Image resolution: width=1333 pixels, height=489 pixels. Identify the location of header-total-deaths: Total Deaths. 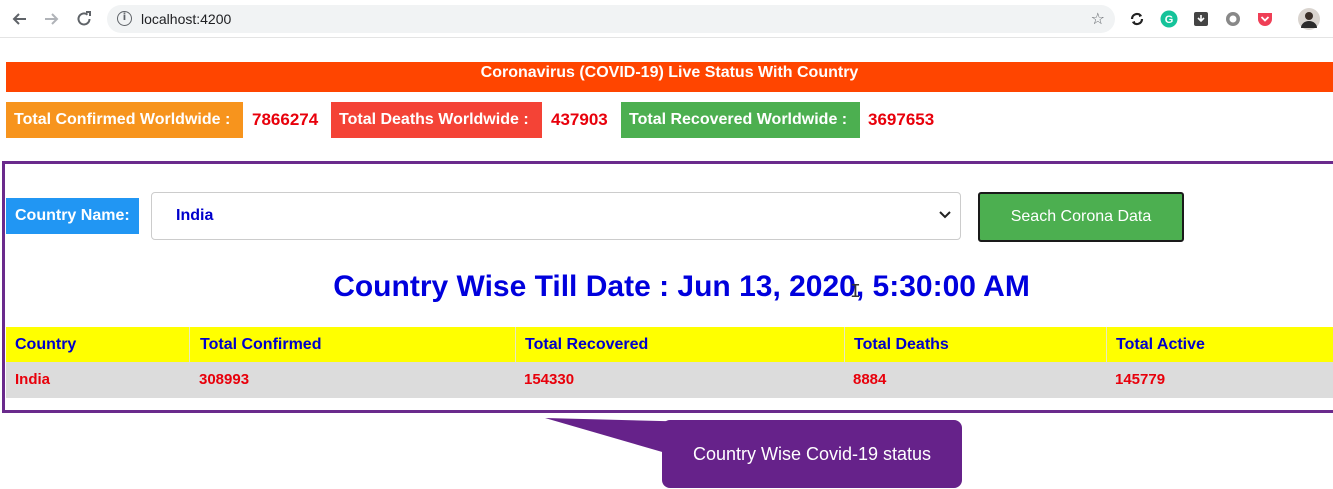
(976, 344).